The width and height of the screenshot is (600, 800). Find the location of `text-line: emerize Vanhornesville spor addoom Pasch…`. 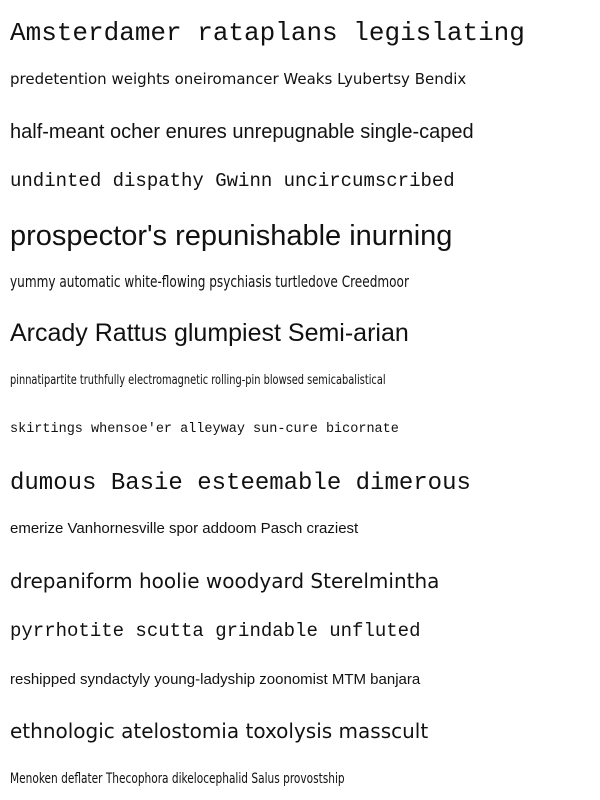

text-line: emerize Vanhornesville spor addoom Pasch… is located at coordinates (184, 528).